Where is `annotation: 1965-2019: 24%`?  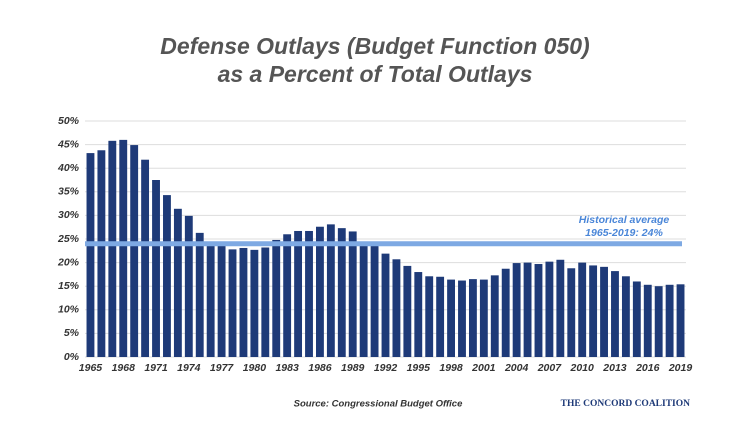
annotation: 1965-2019: 24% is located at coordinates (624, 233).